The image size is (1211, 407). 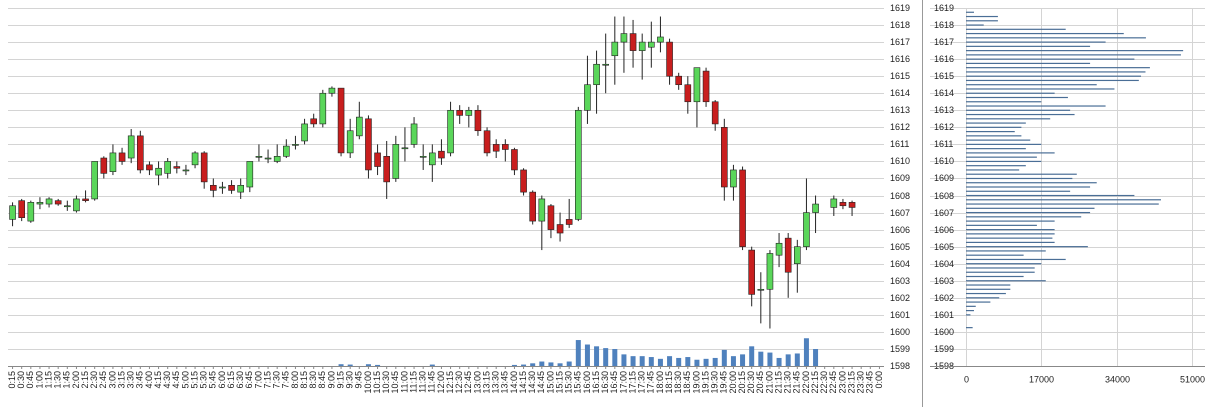 What do you see at coordinates (587, 382) in the screenshot?
I see `x-tick-label: 16:00` at bounding box center [587, 382].